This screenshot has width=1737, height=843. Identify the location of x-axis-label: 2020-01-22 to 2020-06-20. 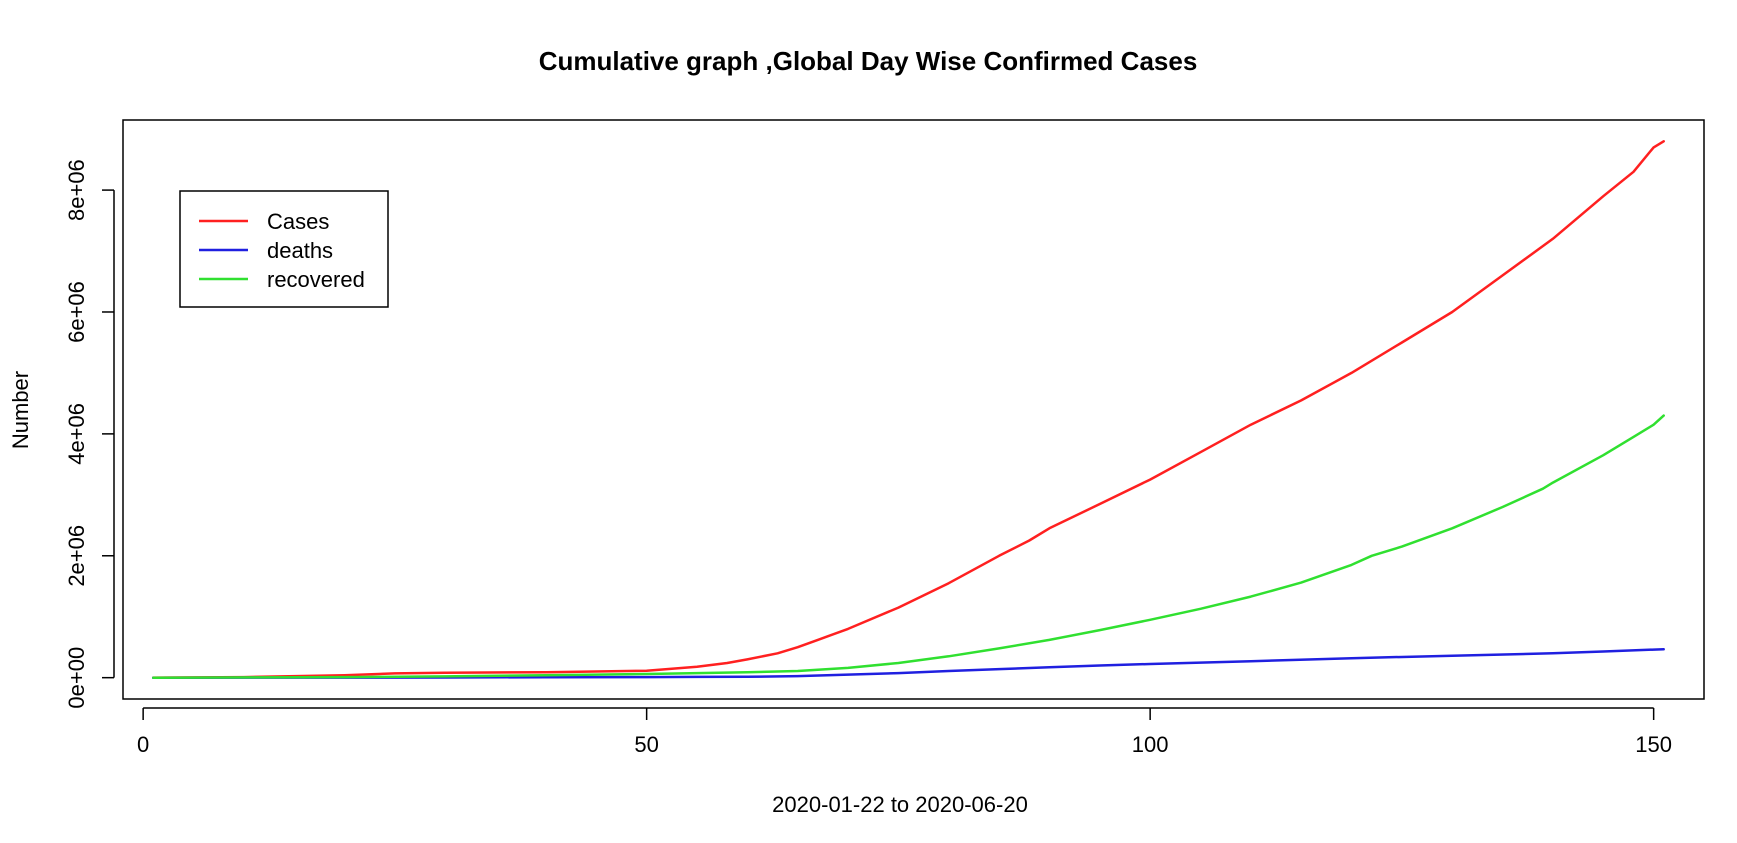
(900, 804).